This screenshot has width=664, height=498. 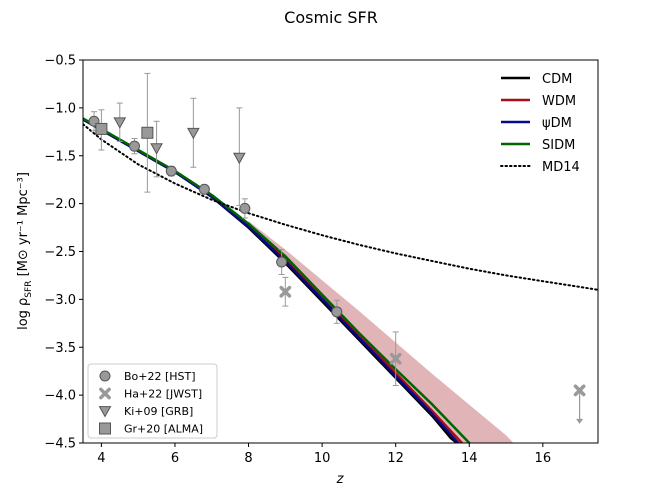 What do you see at coordinates (580, 421) in the screenshot?
I see `upper-limit-arrowhead` at bounding box center [580, 421].